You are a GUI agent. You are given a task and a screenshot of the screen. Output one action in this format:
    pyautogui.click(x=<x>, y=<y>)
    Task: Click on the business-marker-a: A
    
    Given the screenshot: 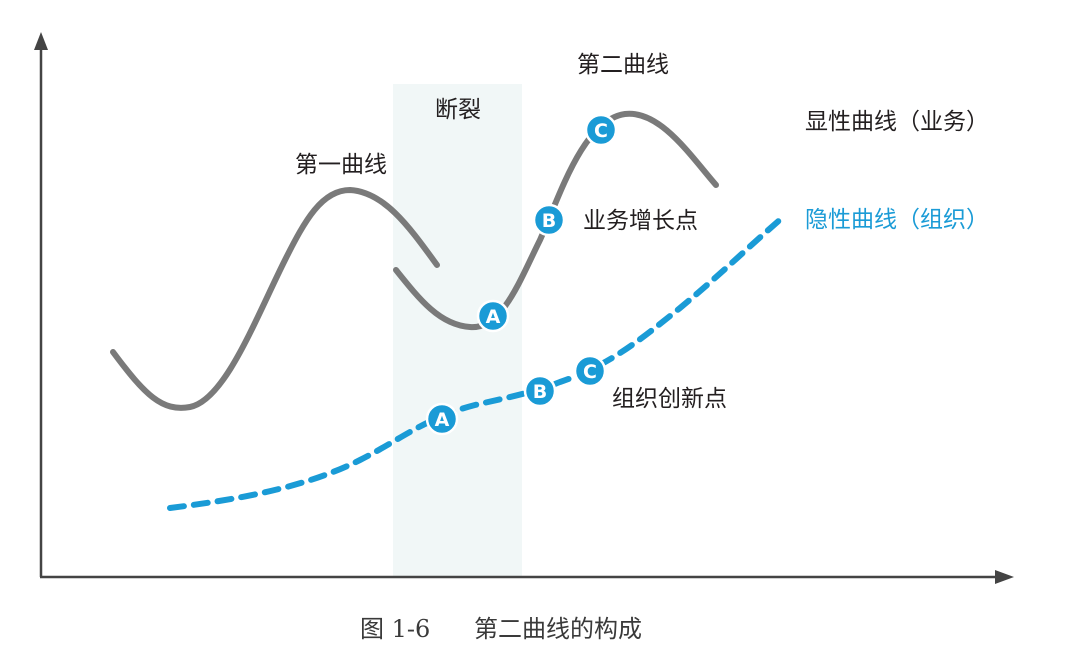 What is the action you would take?
    pyautogui.click(x=493, y=316)
    